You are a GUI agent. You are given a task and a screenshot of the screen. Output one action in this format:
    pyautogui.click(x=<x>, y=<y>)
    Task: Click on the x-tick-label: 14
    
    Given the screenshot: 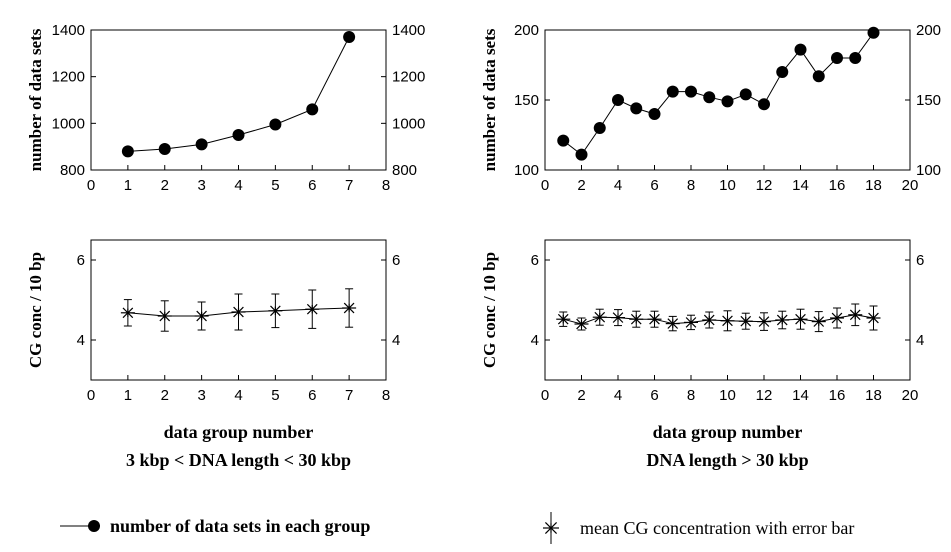 What is the action you would take?
    pyautogui.click(x=800, y=185)
    